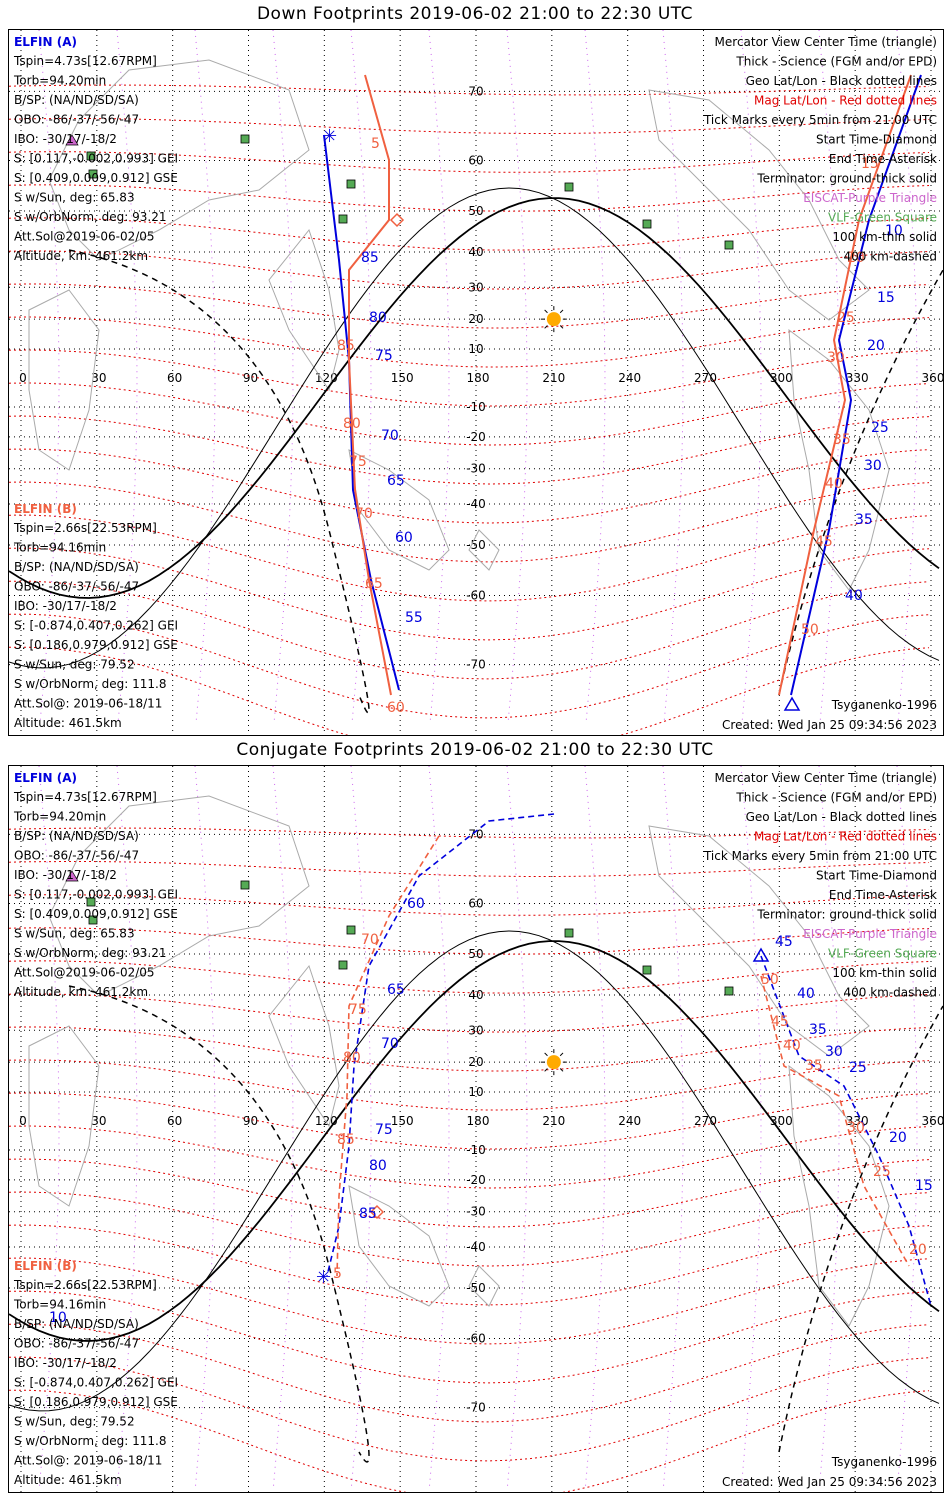 This screenshot has width=950, height=1500. Describe the element at coordinates (476, 1339) in the screenshot. I see `lat-label: -60` at that location.